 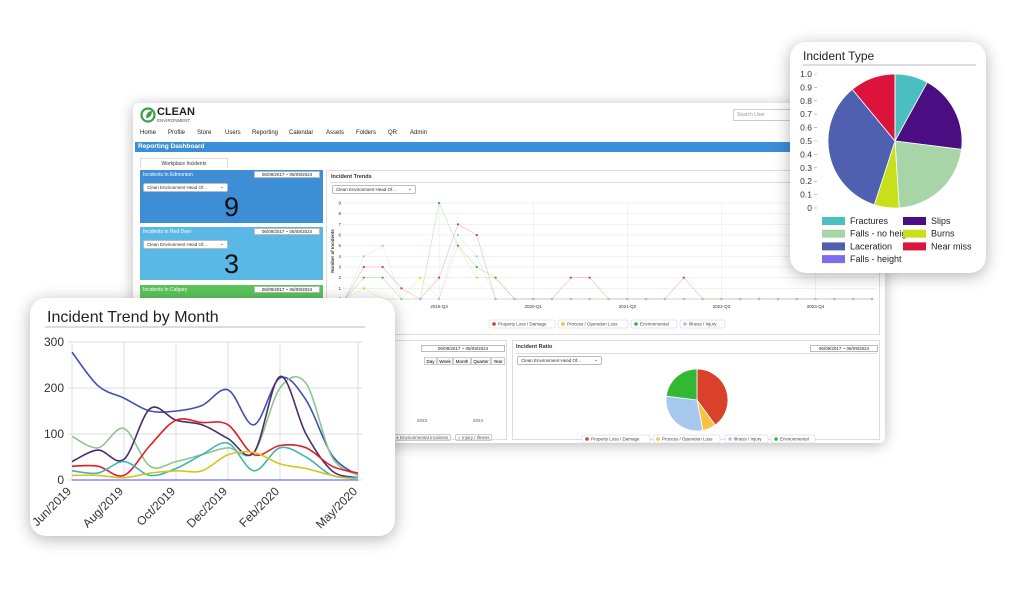 What do you see at coordinates (392, 133) in the screenshot?
I see `nav-item: QR` at bounding box center [392, 133].